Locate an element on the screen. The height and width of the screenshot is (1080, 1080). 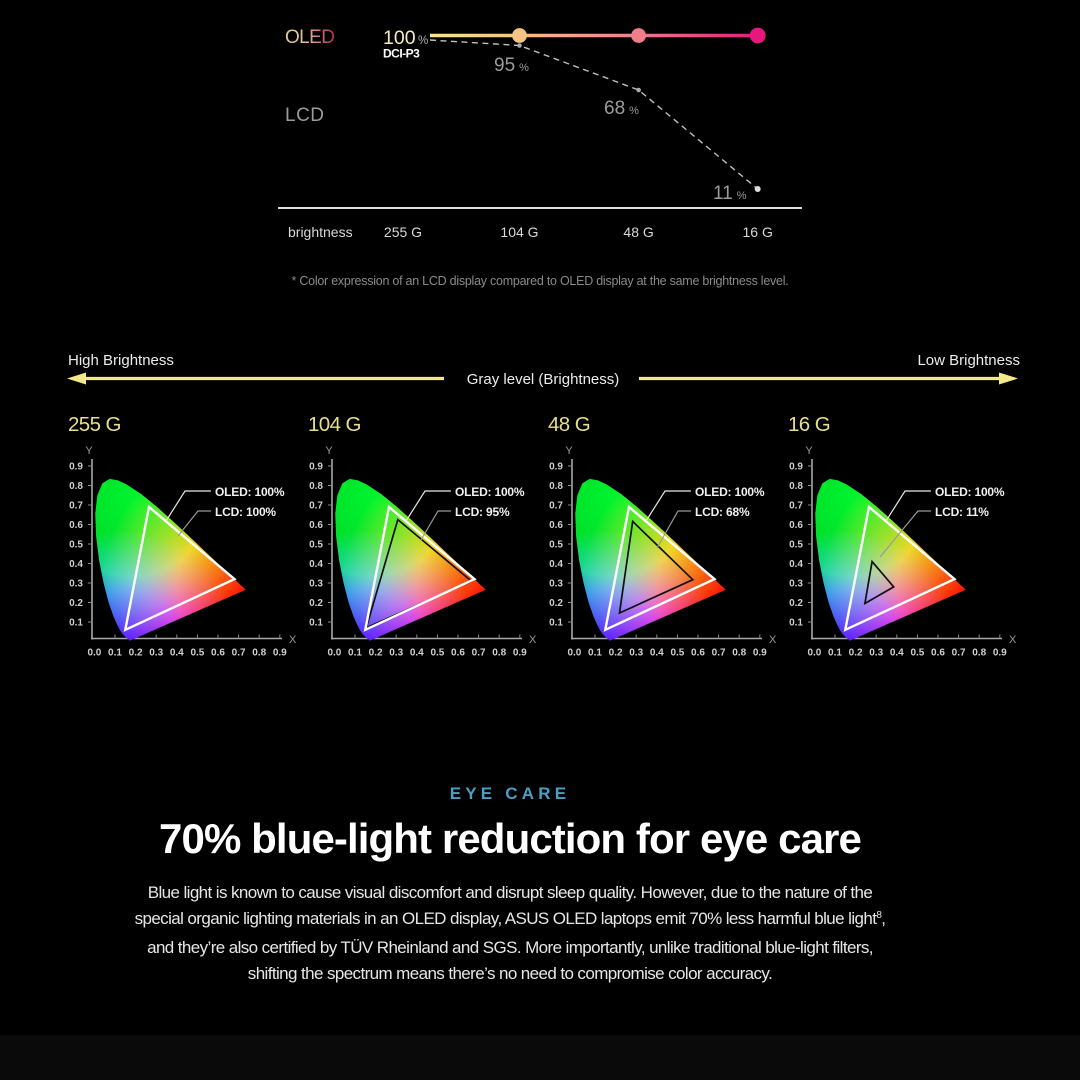
svg-text: LCD is located at coordinates (305, 115).